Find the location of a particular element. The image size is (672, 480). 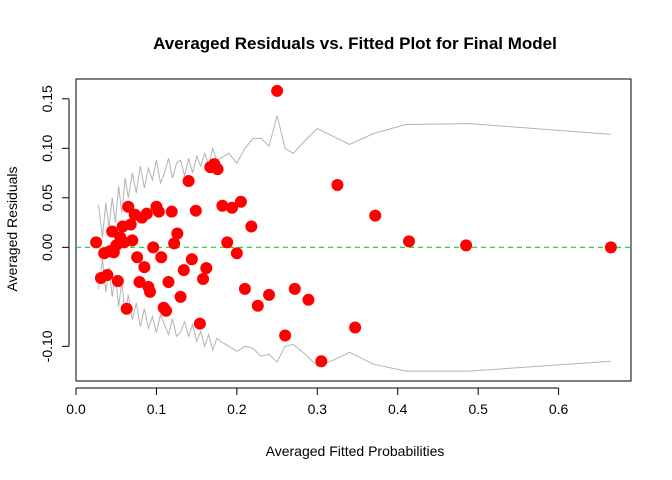

y-tick-label: -0.10 is located at coordinates (47, 346).